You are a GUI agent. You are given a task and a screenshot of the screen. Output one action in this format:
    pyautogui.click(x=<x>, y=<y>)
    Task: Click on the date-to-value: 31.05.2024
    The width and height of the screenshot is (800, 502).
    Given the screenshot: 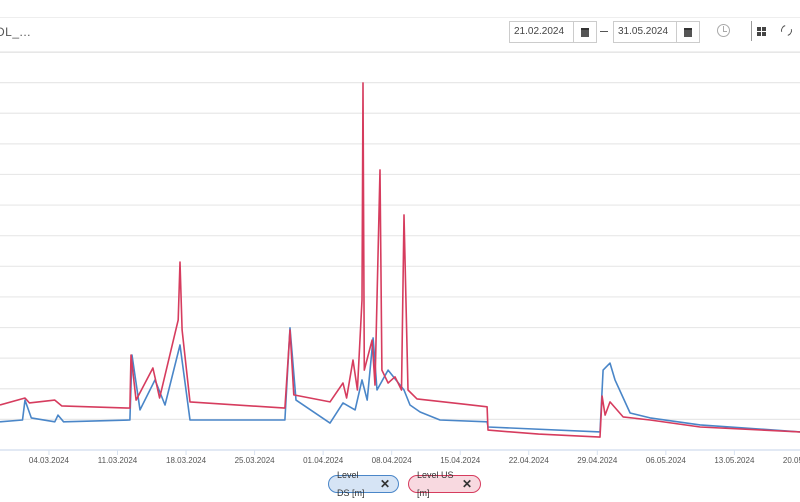 What is the action you would take?
    pyautogui.click(x=643, y=31)
    